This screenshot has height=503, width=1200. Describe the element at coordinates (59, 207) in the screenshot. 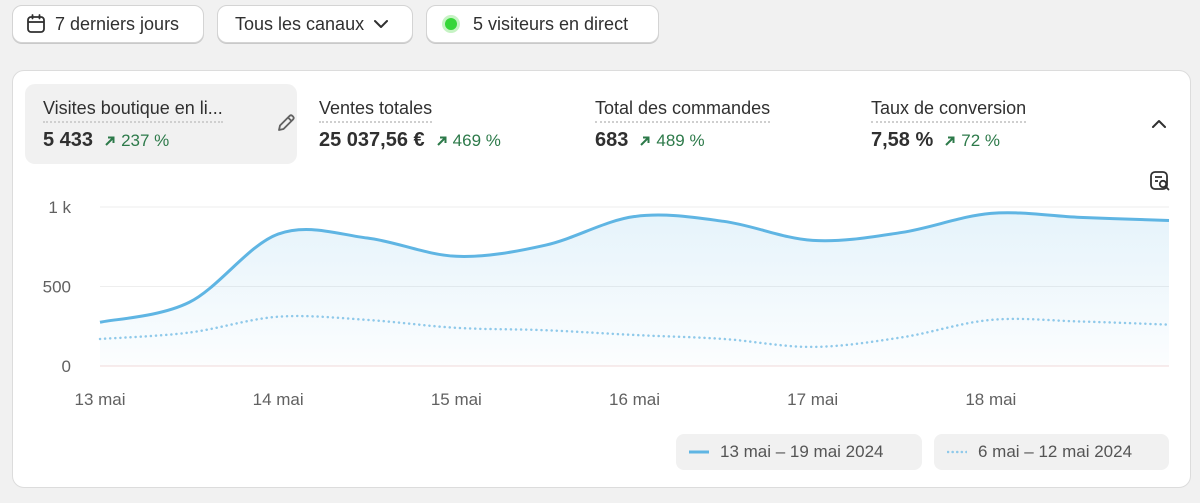

I see `y-tick-label: 1 k` at that location.